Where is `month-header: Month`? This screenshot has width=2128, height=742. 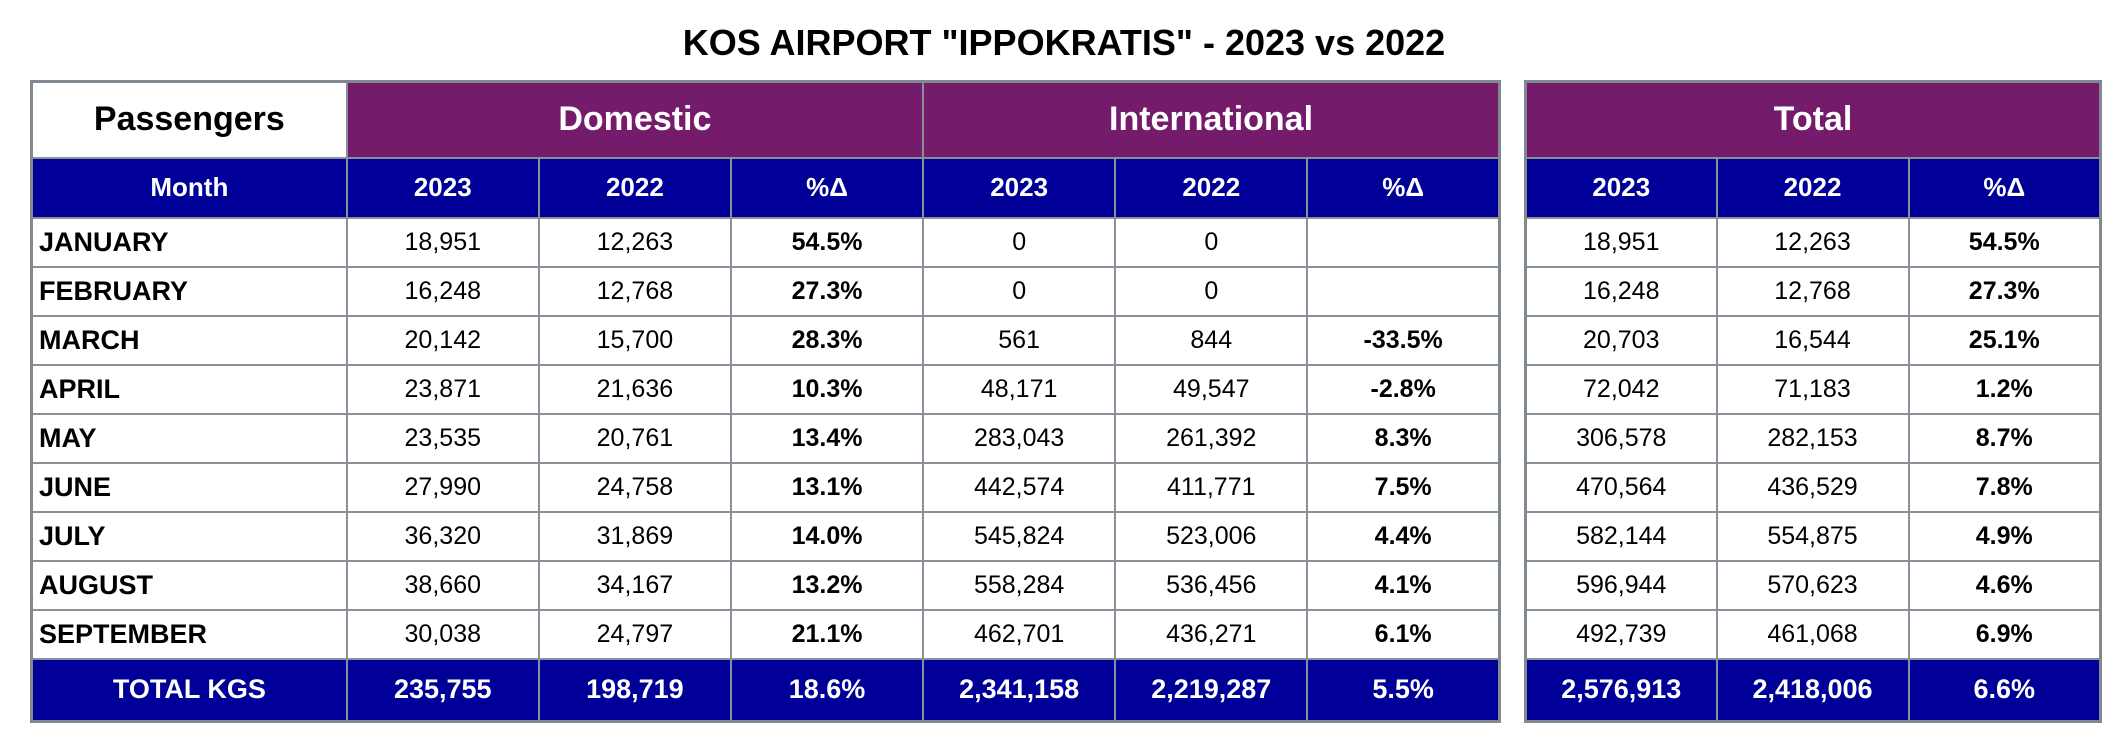 month-header: Month is located at coordinates (189, 187).